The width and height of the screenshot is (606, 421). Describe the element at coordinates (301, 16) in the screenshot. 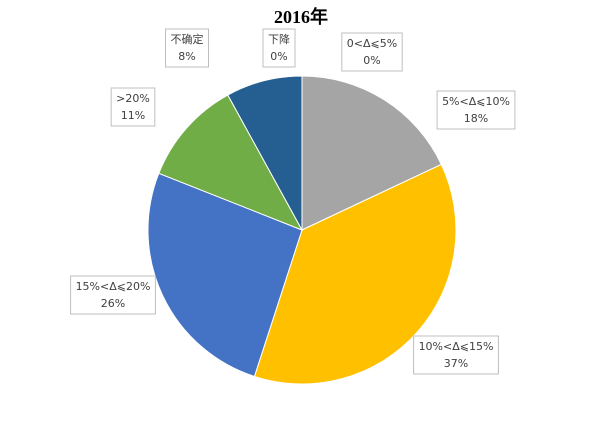

I see `chart-title: 2016年` at that location.